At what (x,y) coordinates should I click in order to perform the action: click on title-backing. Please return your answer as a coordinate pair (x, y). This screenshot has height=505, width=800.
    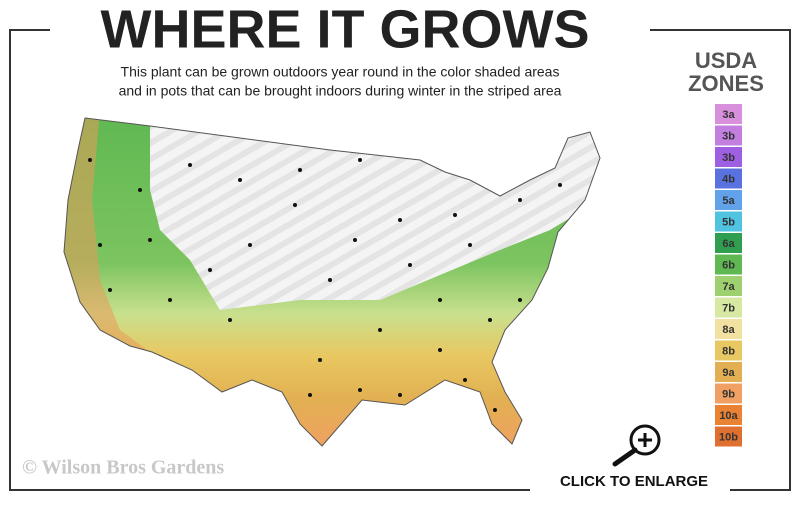
    Looking at the image, I should click on (350, 35).